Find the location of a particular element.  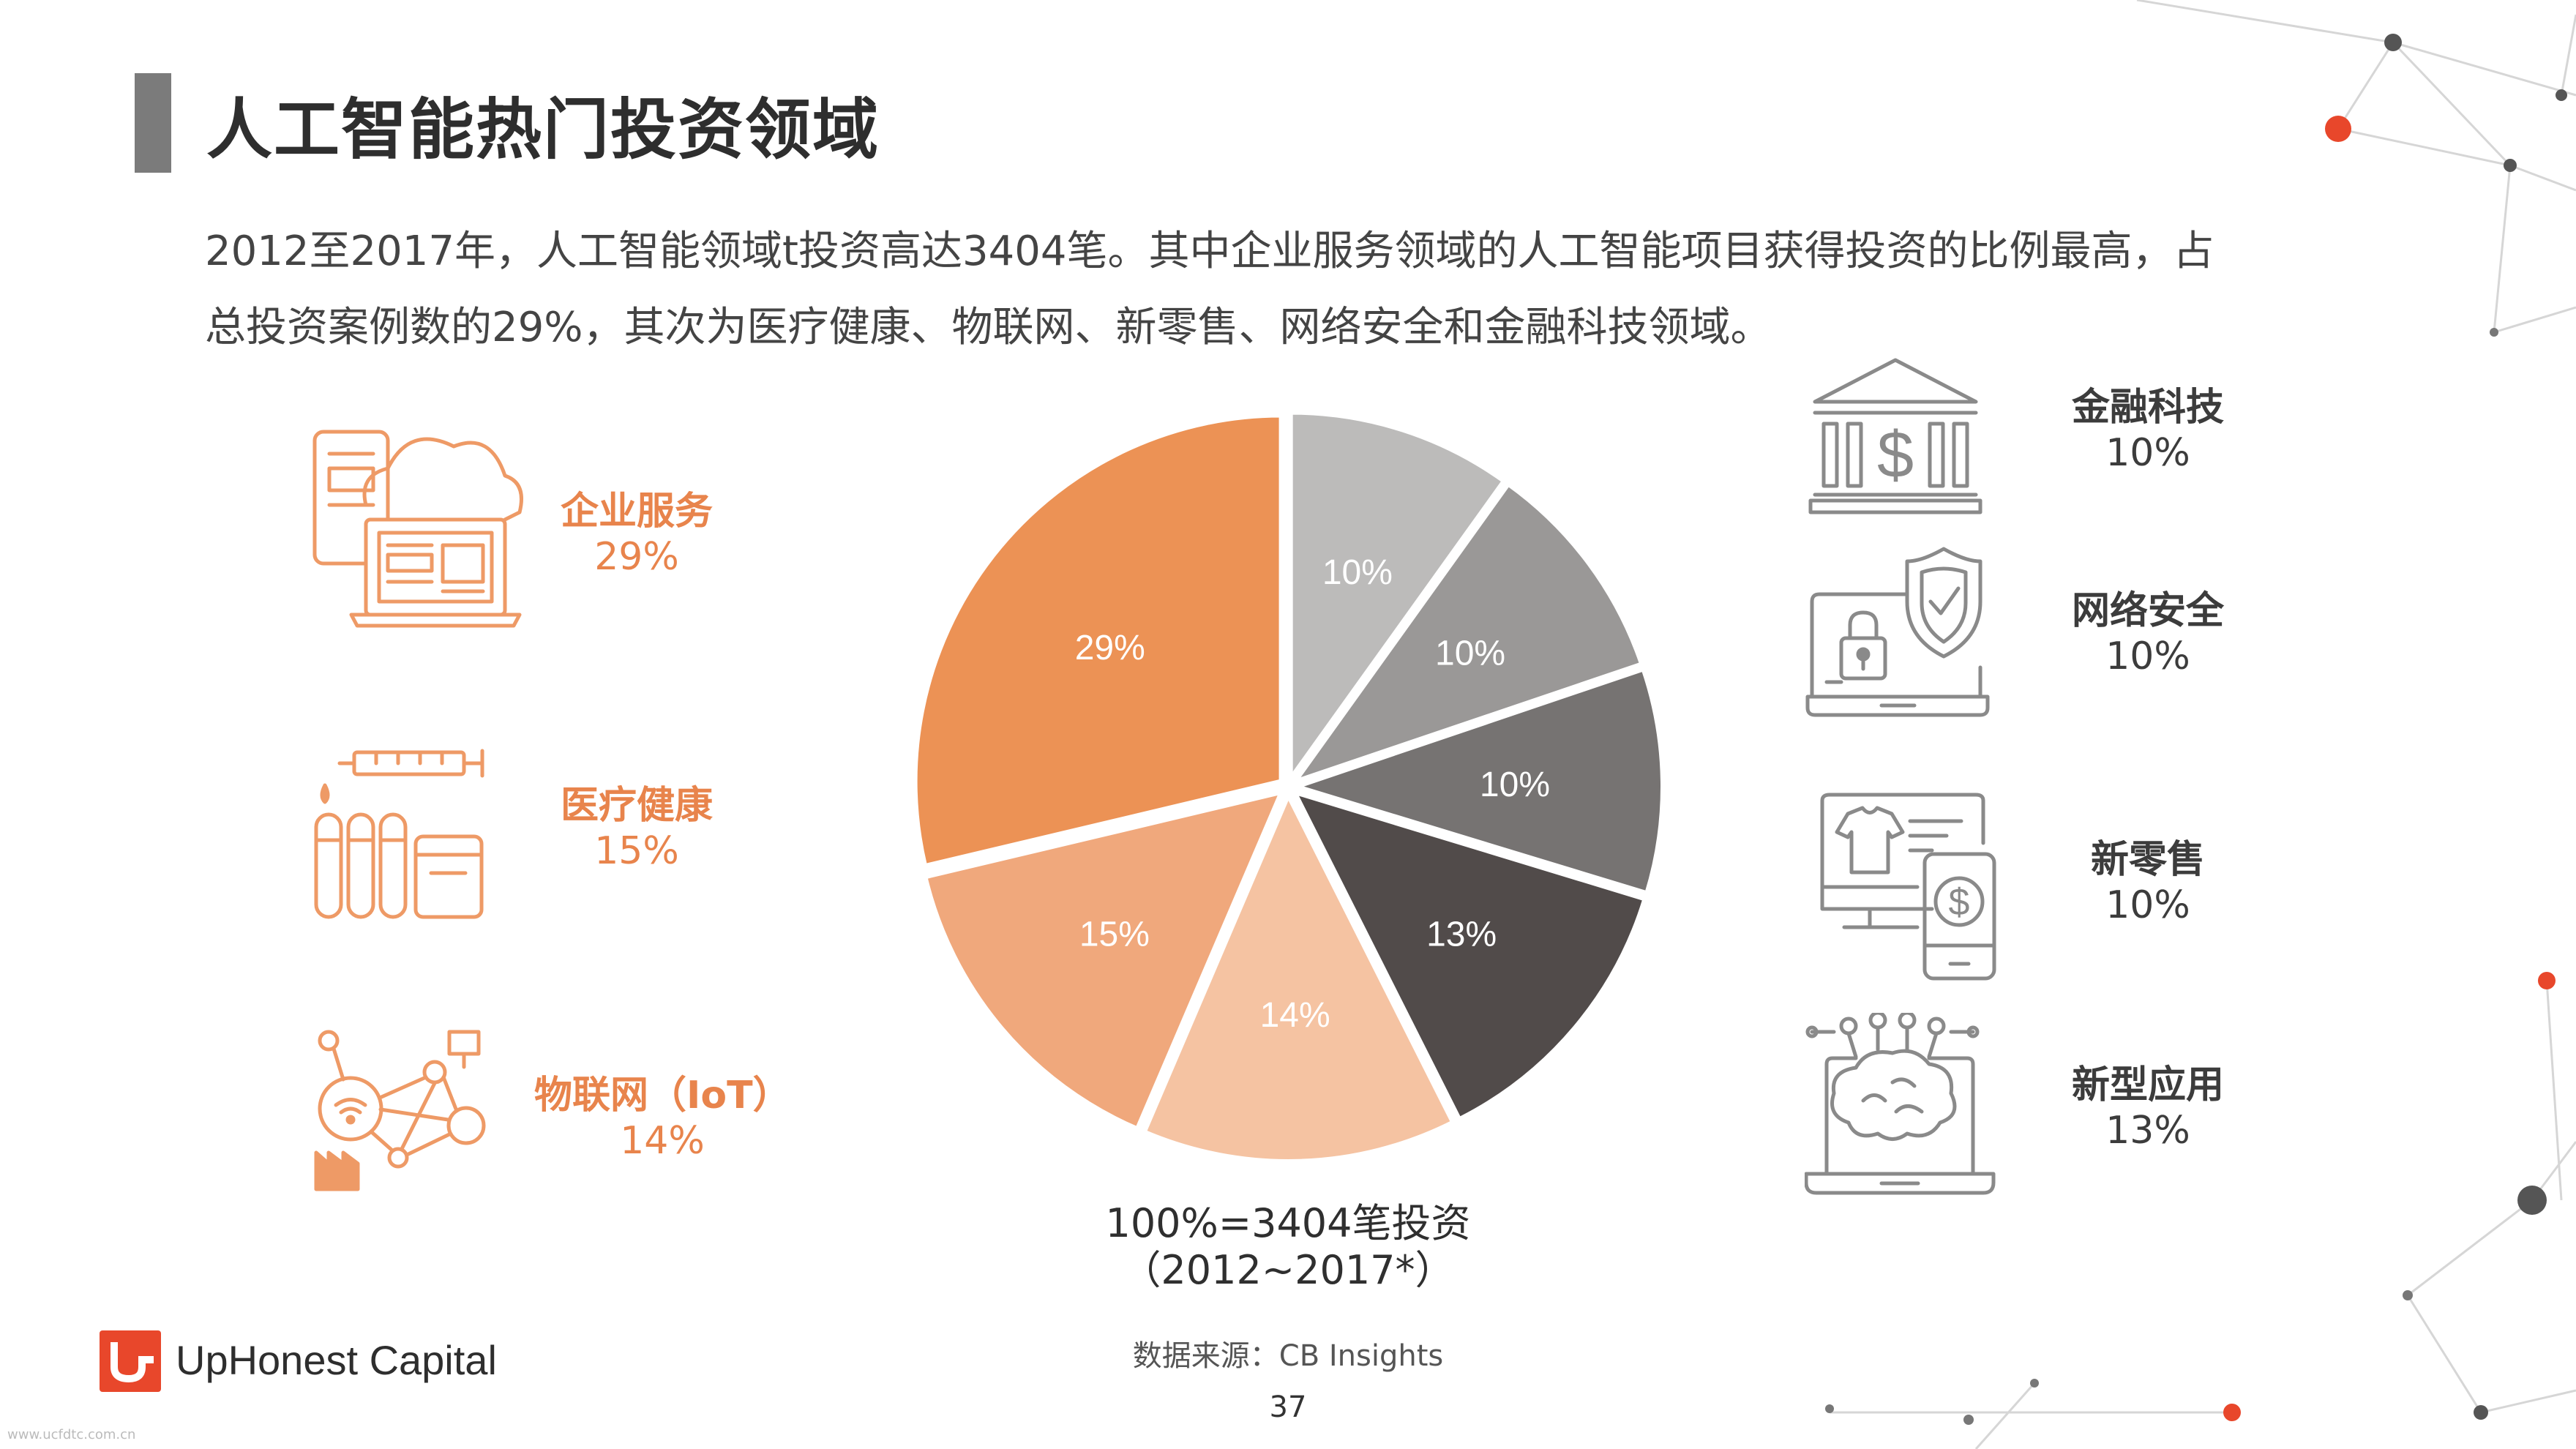

pie-slice-label-1: 10% is located at coordinates (1470, 653).